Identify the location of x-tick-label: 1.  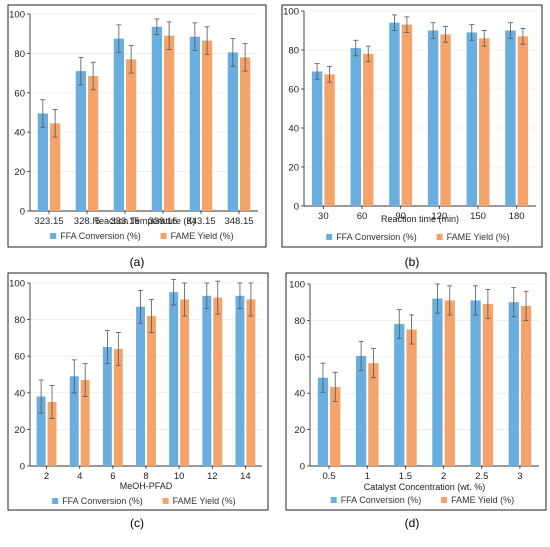
(367, 476).